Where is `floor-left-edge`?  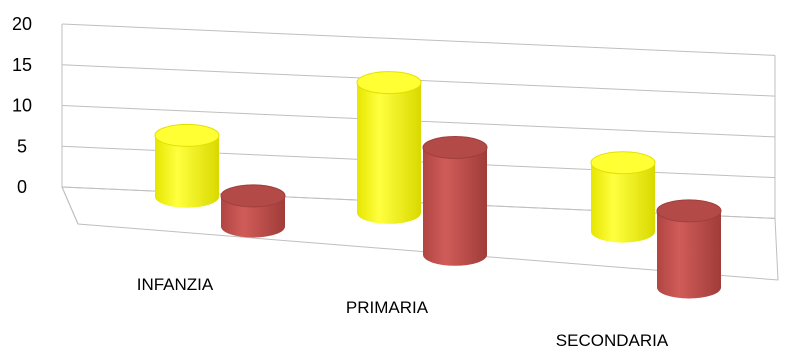
floor-left-edge is located at coordinates (70, 205).